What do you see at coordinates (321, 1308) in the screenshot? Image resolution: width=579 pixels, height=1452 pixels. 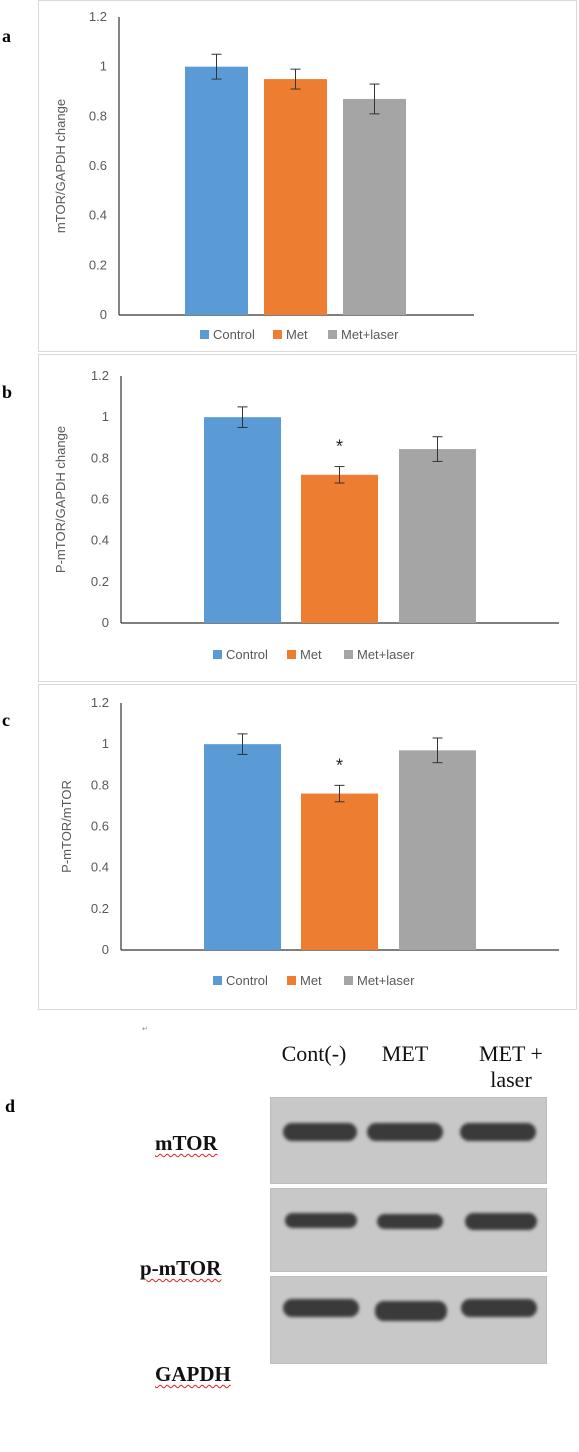 I see `band-gapdh-cont` at bounding box center [321, 1308].